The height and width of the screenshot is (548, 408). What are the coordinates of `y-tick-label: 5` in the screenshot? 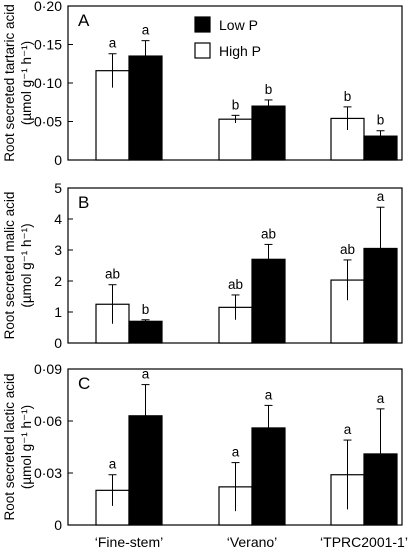 It's located at (58, 188).